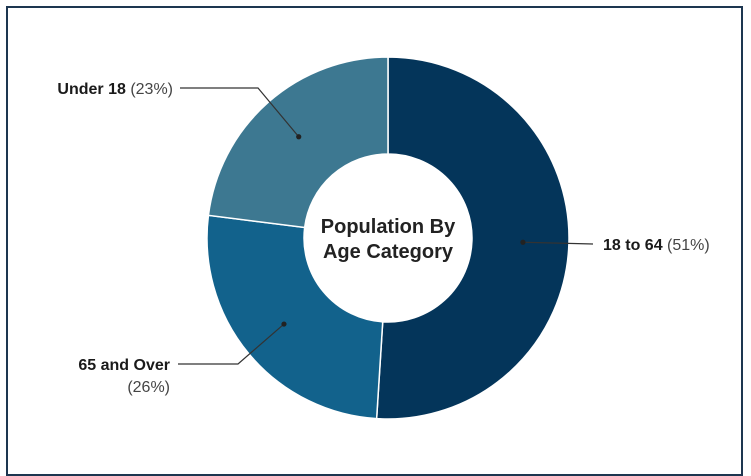  I want to click on center-title-line-1: Population By, so click(388, 227).